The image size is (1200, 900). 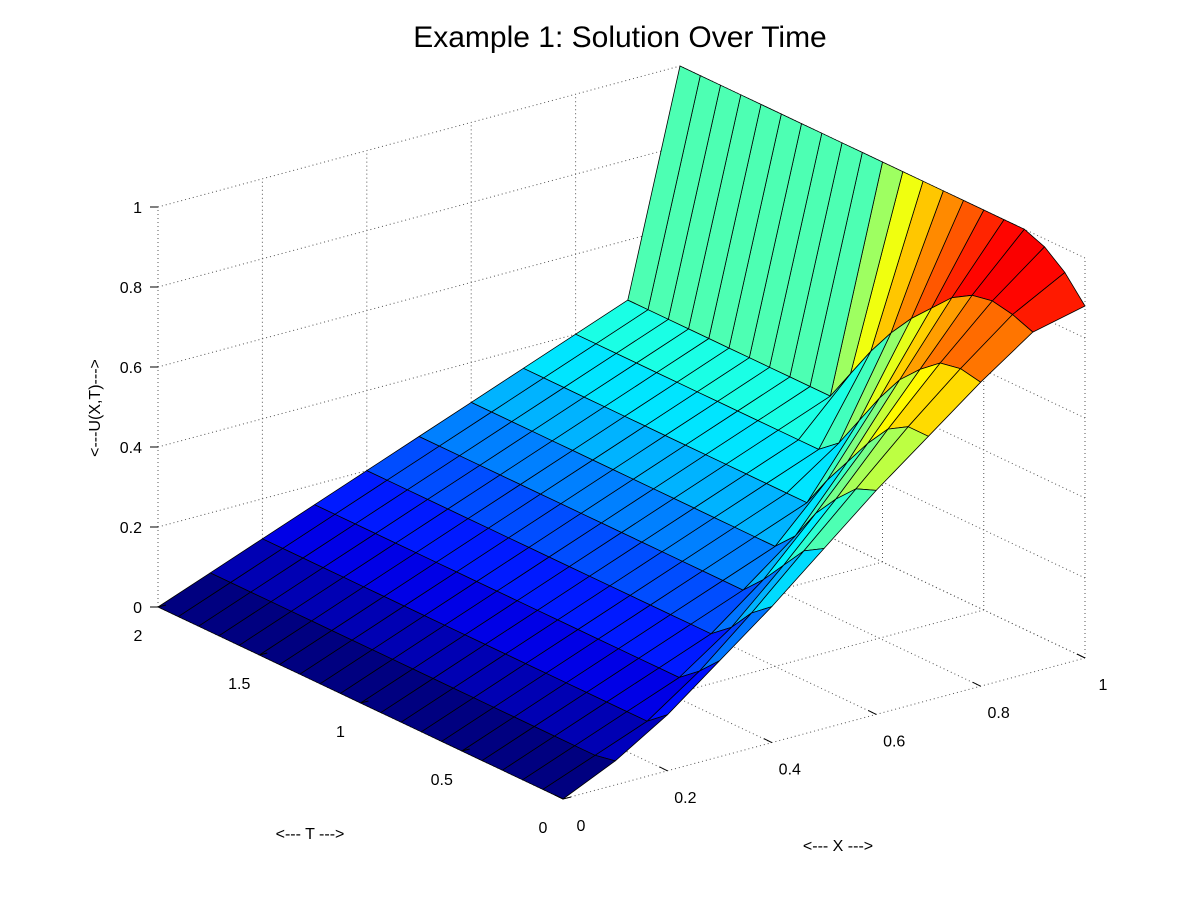 What do you see at coordinates (1103, 685) in the screenshot?
I see `x-tick-label: 1` at bounding box center [1103, 685].